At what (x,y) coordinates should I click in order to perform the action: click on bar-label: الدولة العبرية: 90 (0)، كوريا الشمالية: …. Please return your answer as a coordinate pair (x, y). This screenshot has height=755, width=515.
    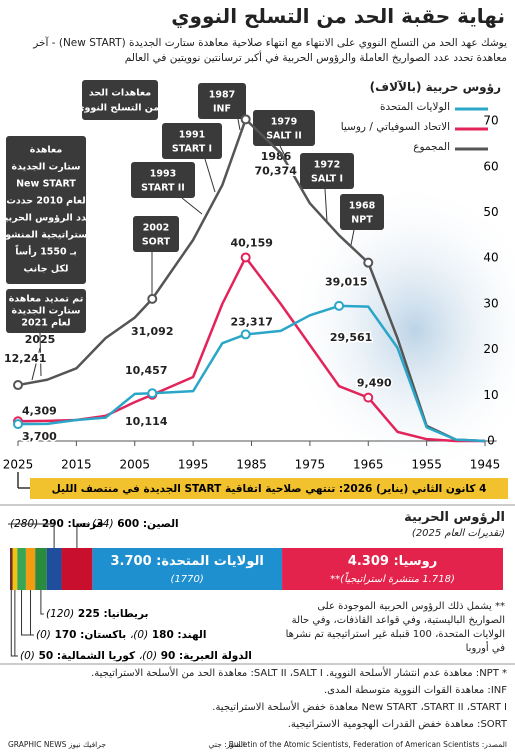
    Looking at the image, I should click on (136, 656).